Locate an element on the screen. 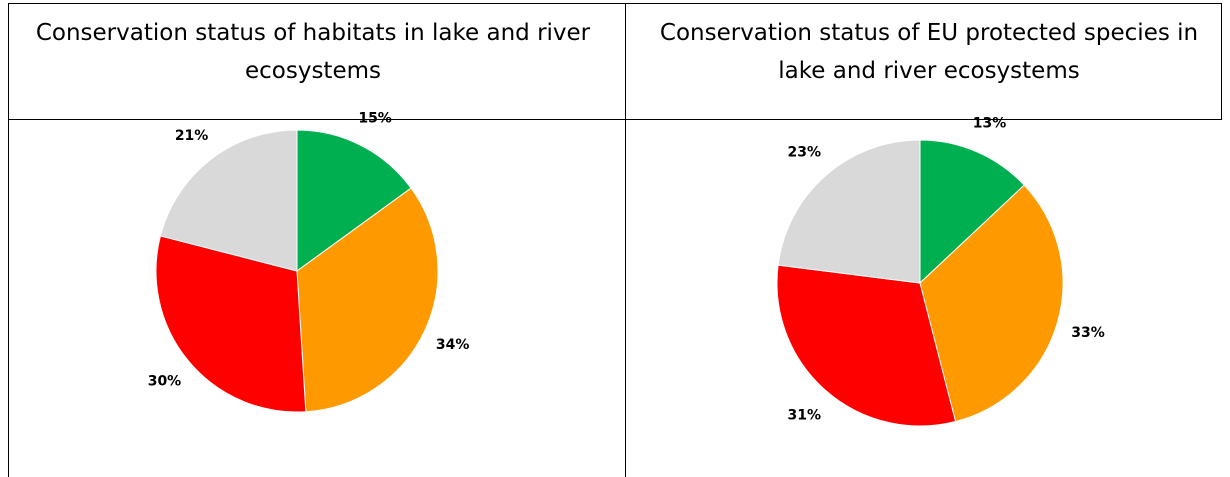  habitats-slice-unfavourable-bad is located at coordinates (231, 324).